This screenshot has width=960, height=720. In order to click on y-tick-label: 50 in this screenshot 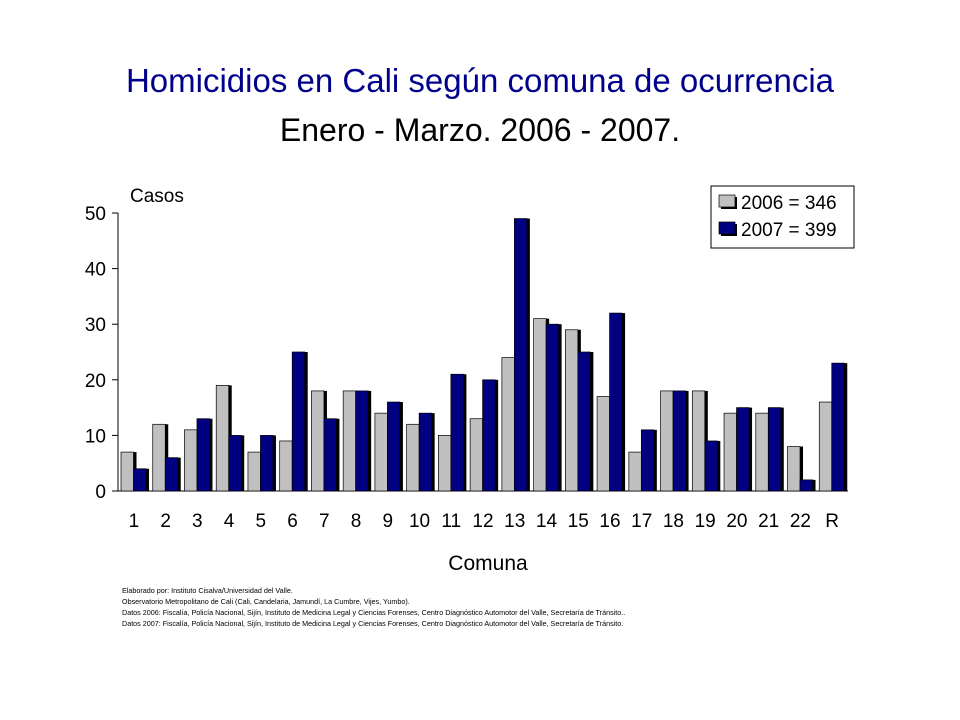, I will do `click(95, 214)`.